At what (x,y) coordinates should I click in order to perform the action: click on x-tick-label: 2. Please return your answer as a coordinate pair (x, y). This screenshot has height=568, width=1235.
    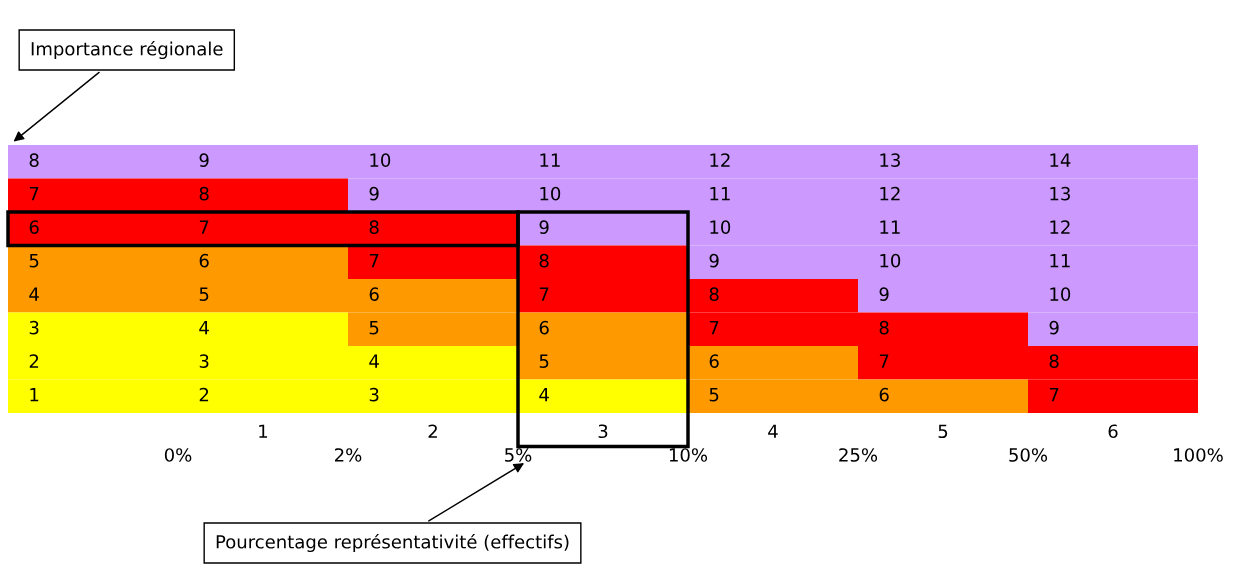
    Looking at the image, I should click on (432, 431).